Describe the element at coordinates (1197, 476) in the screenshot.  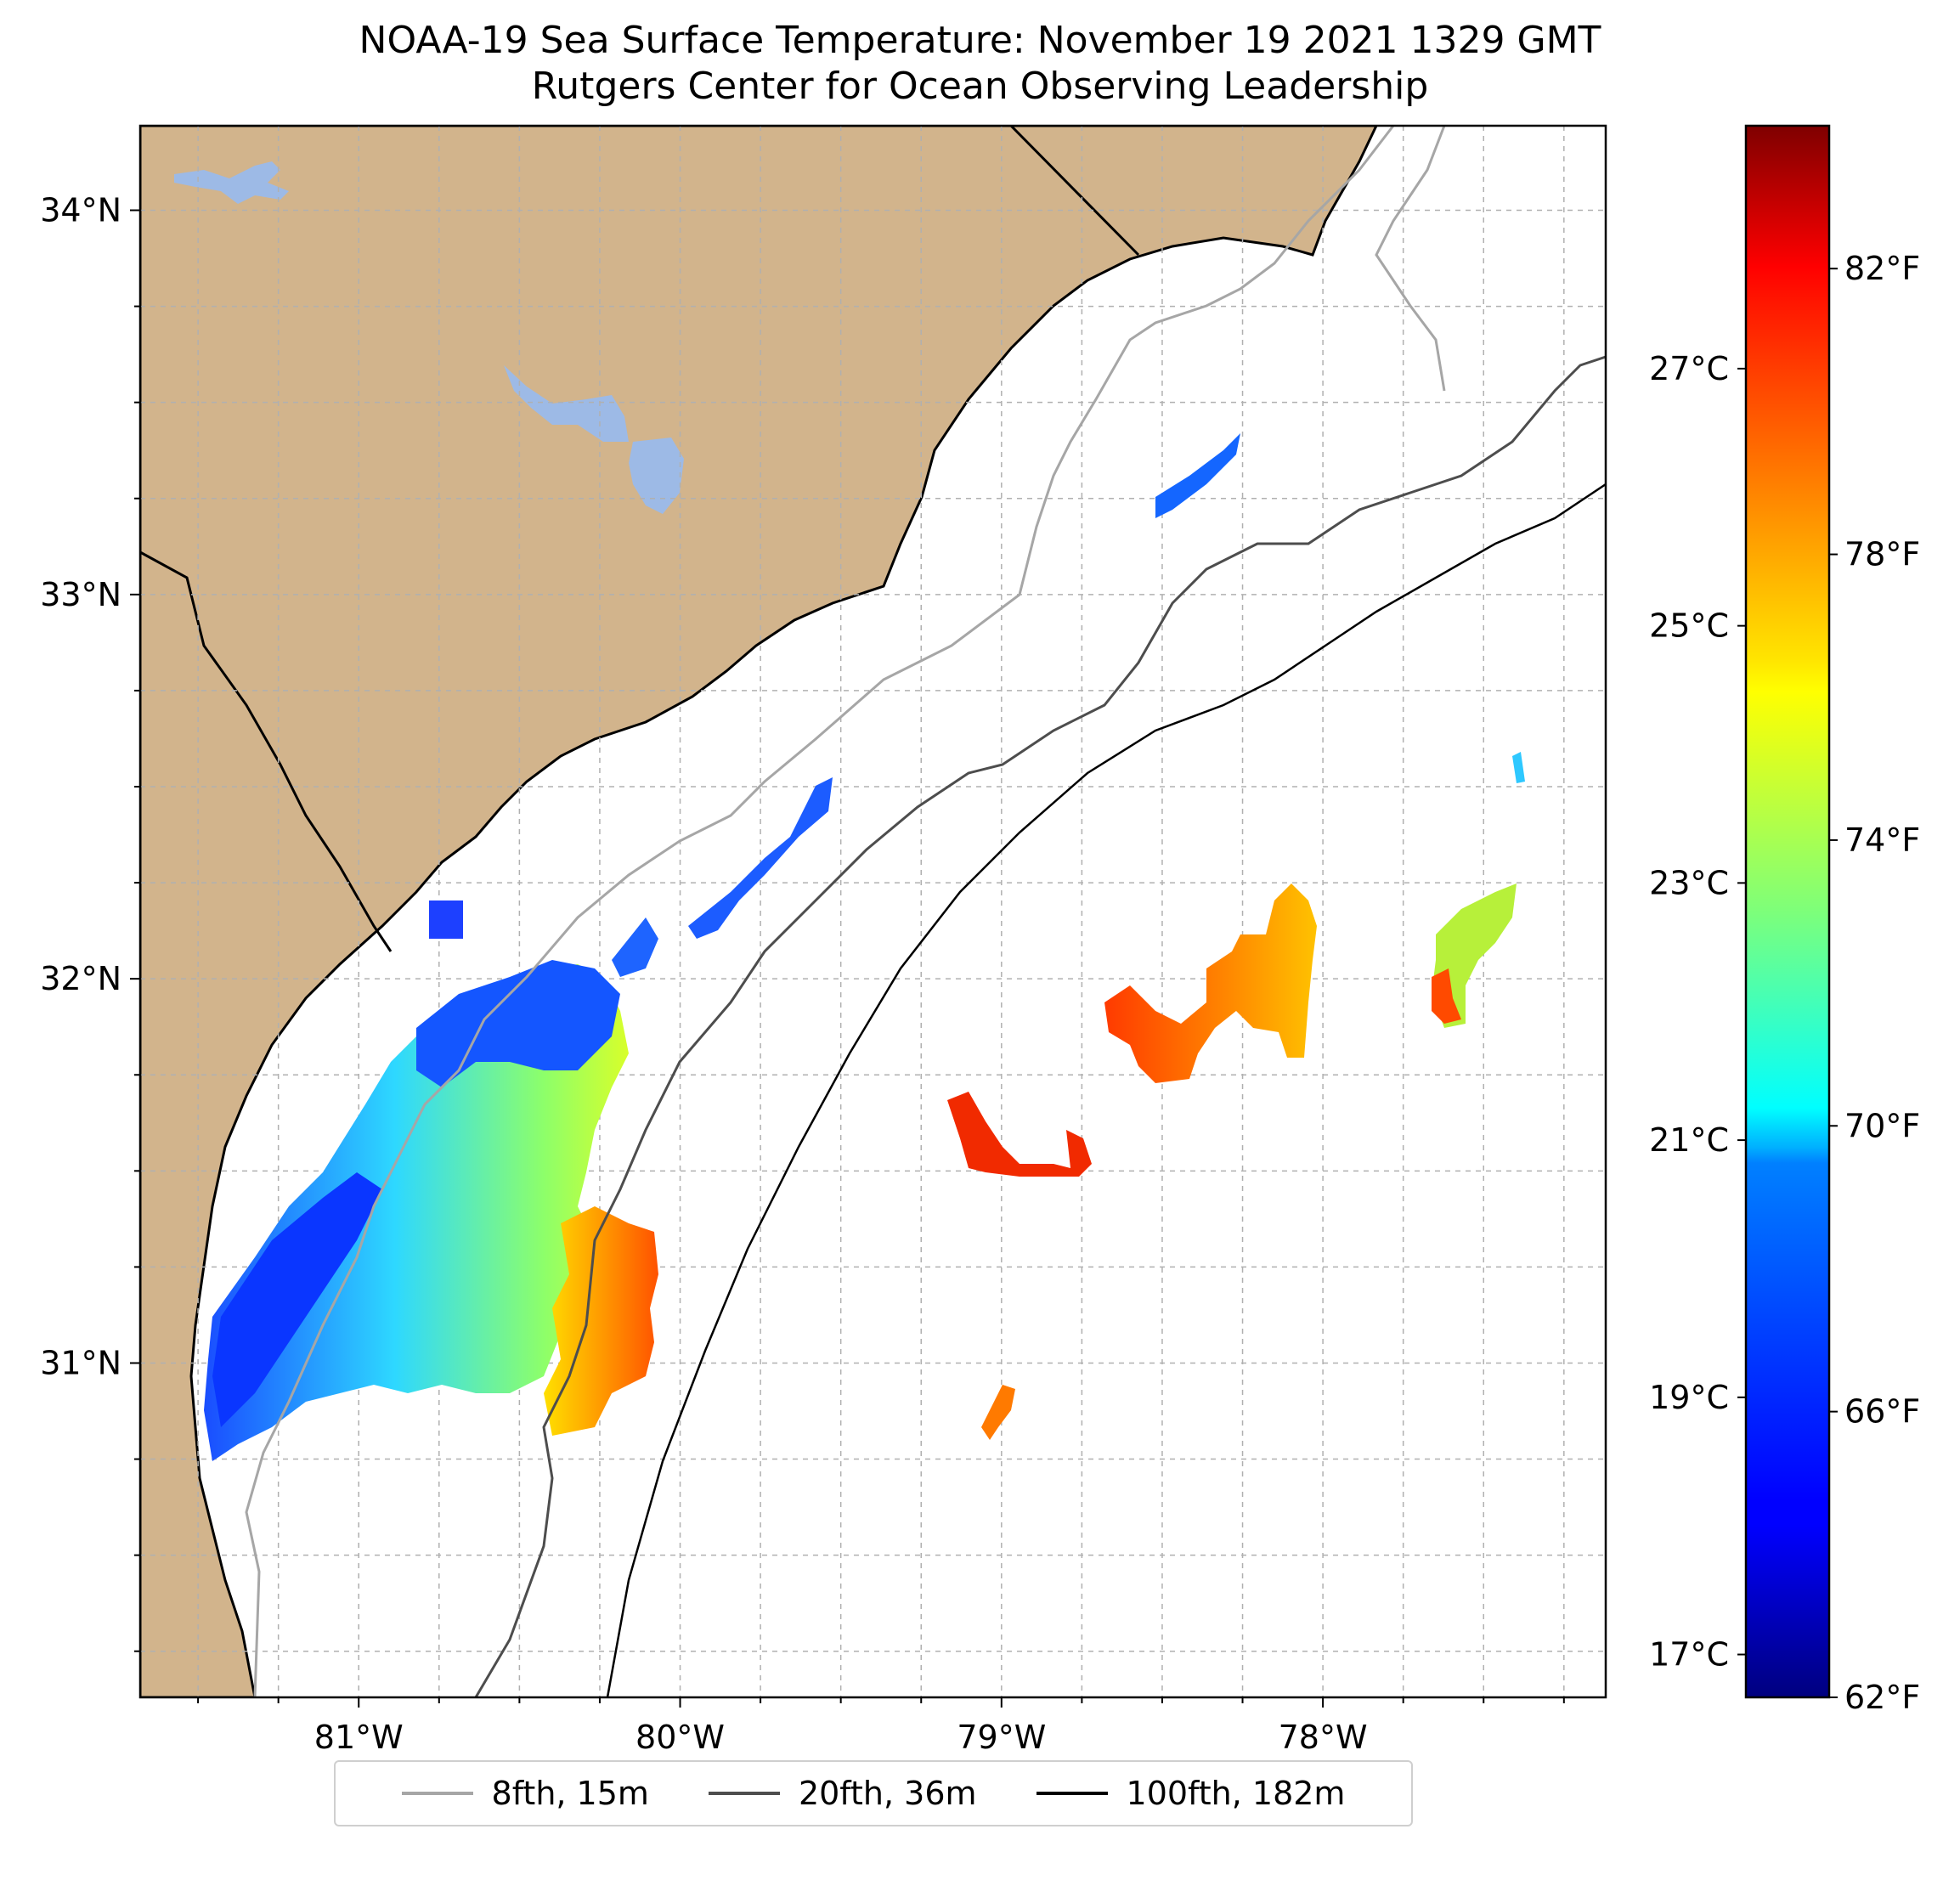
I see `sst-north-offshore-streak` at that location.